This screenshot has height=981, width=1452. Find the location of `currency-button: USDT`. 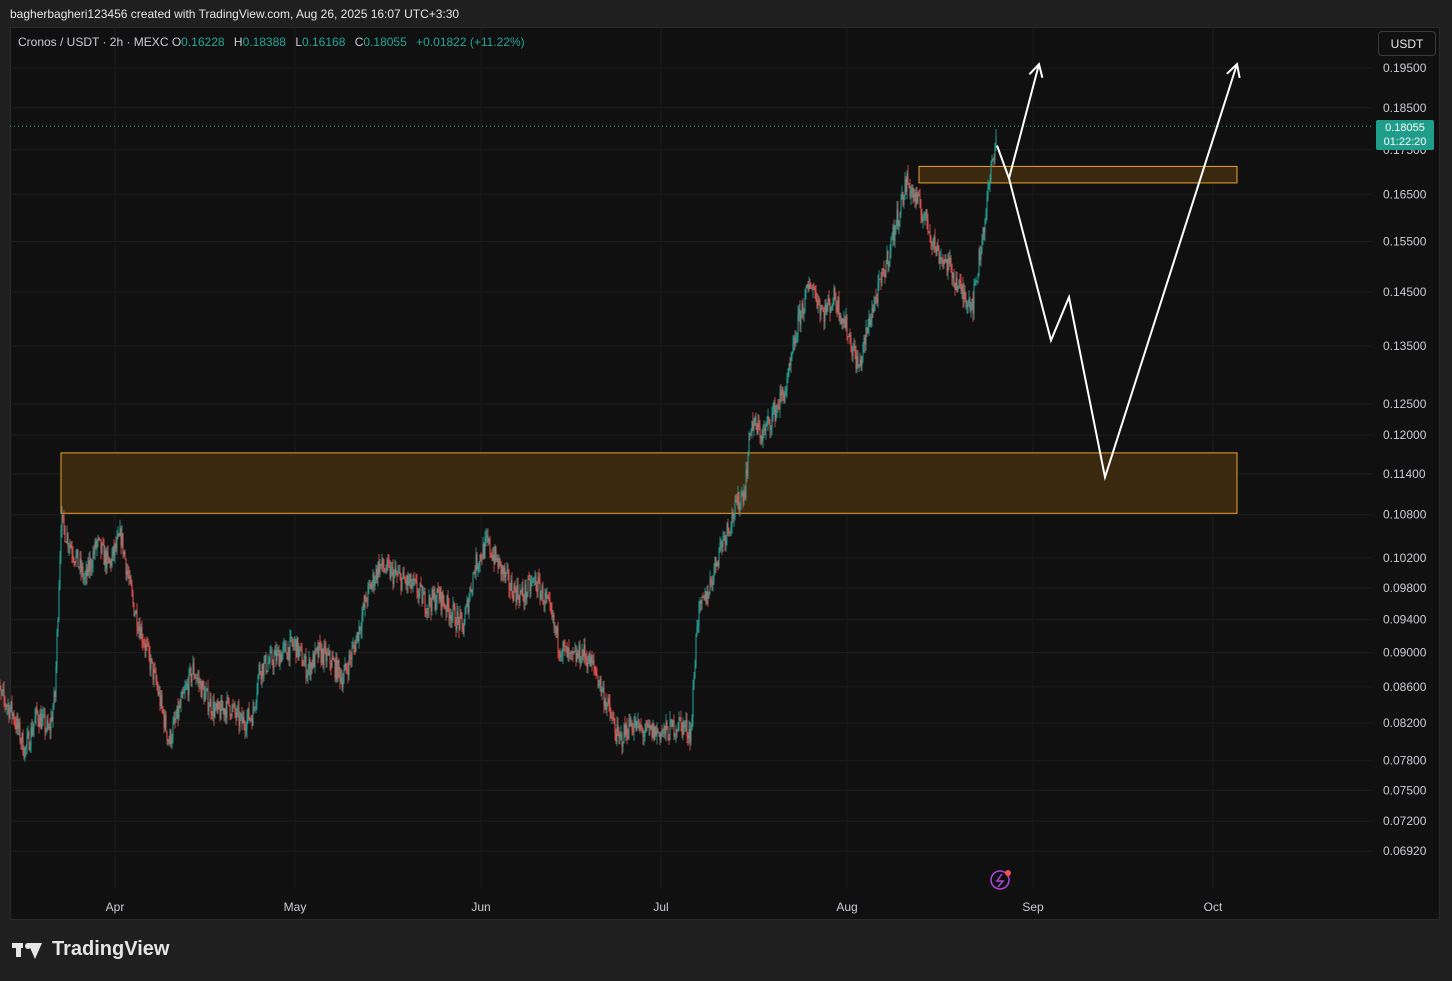

currency-button: USDT is located at coordinates (1407, 43).